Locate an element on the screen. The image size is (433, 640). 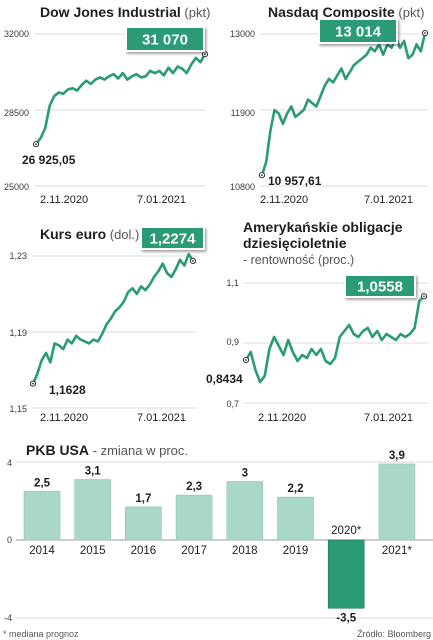
eur-last-value-box is located at coordinates (172, 238).